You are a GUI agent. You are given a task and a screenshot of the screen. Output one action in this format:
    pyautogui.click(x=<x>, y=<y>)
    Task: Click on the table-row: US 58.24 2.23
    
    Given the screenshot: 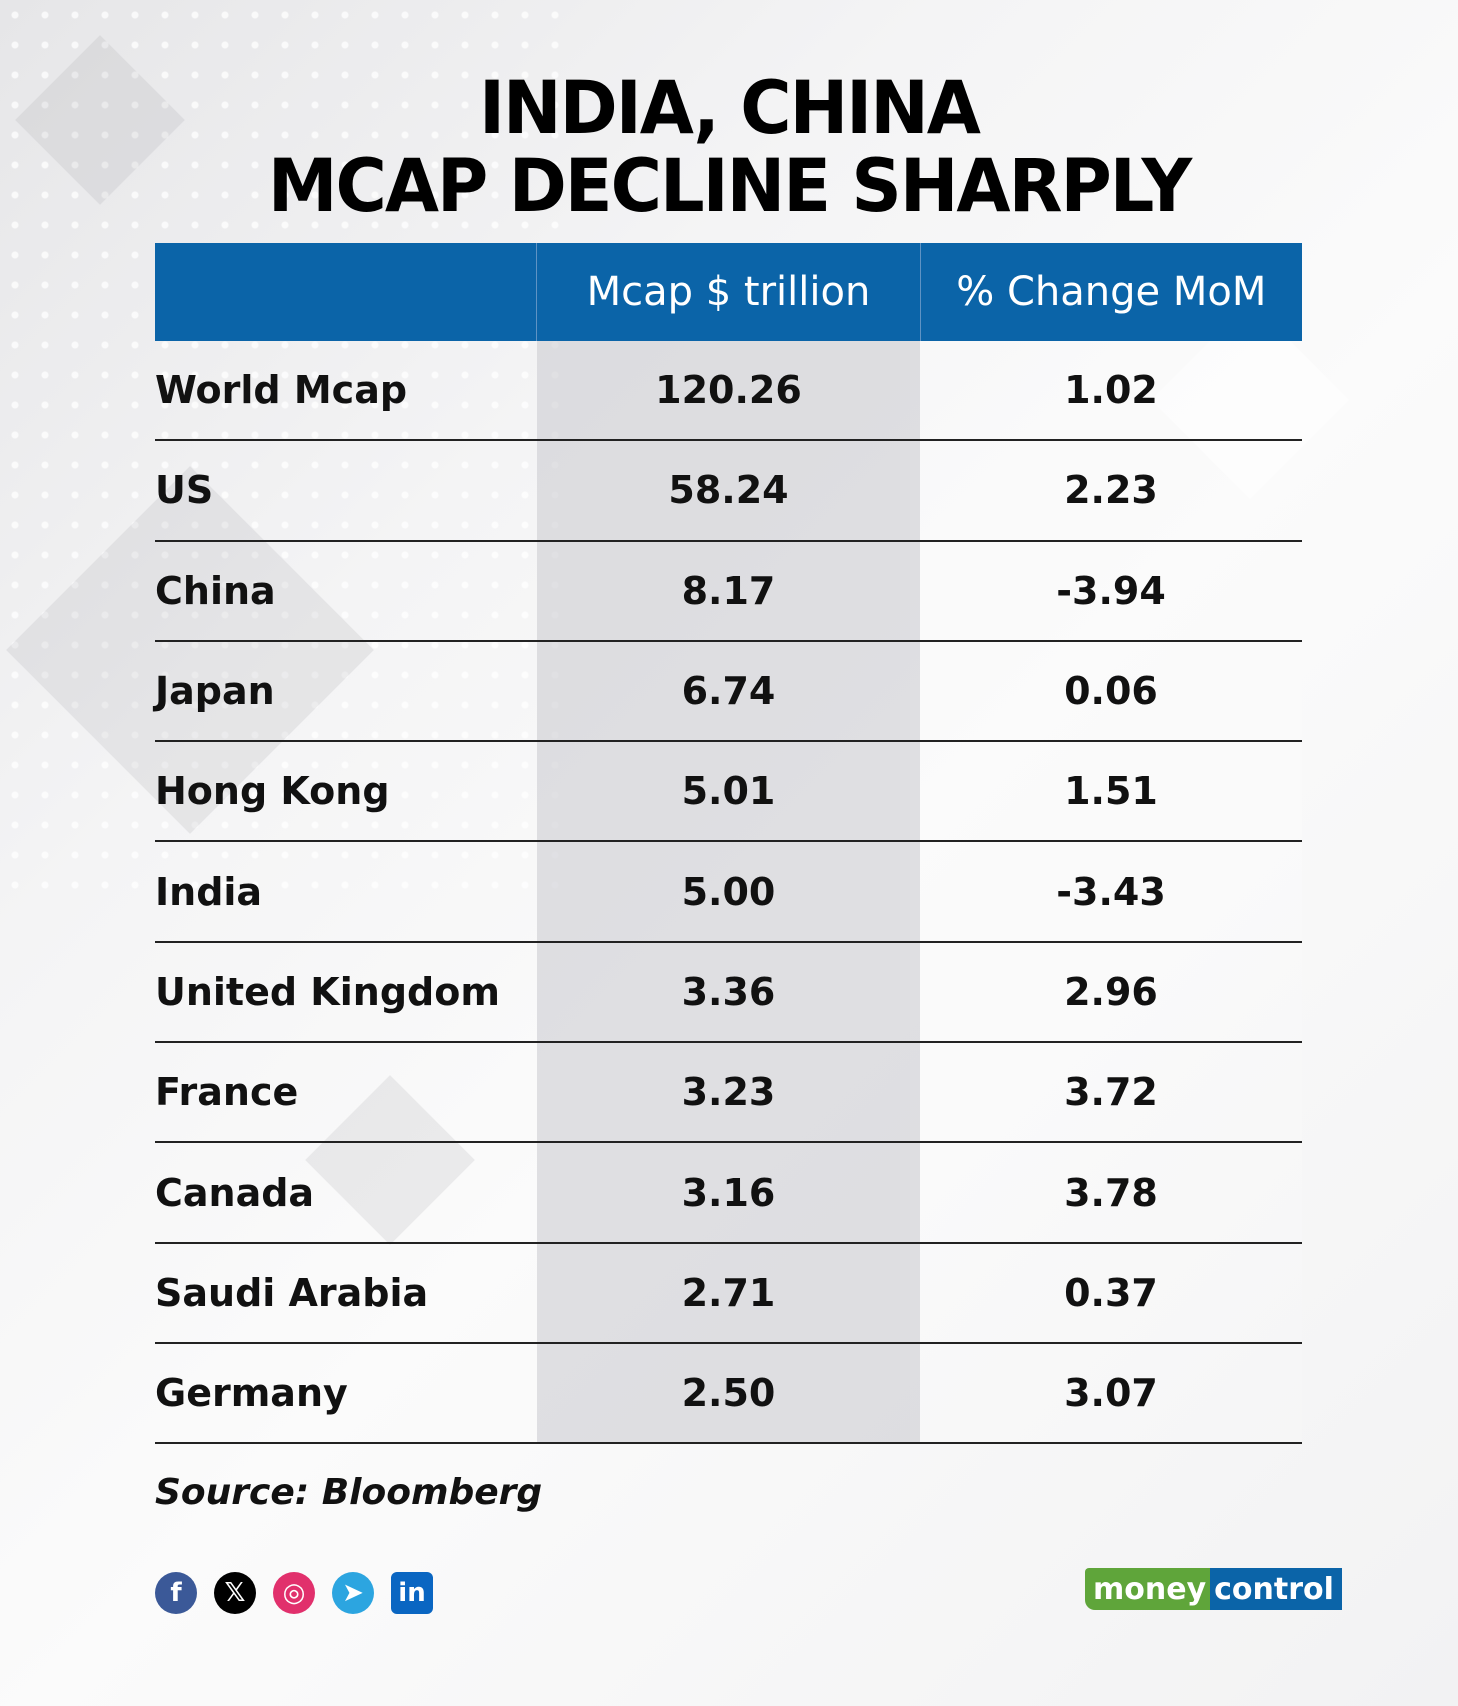 What is the action you would take?
    pyautogui.click(x=728, y=491)
    